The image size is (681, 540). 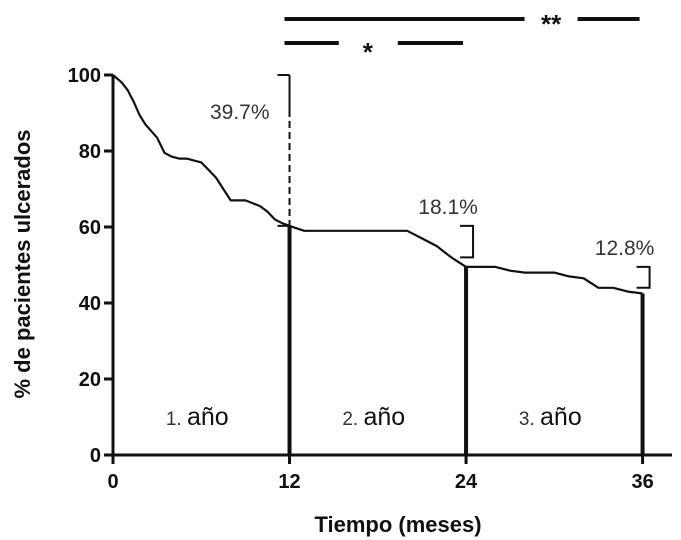 What do you see at coordinates (95, 456) in the screenshot?
I see `y-tick-label: 0` at bounding box center [95, 456].